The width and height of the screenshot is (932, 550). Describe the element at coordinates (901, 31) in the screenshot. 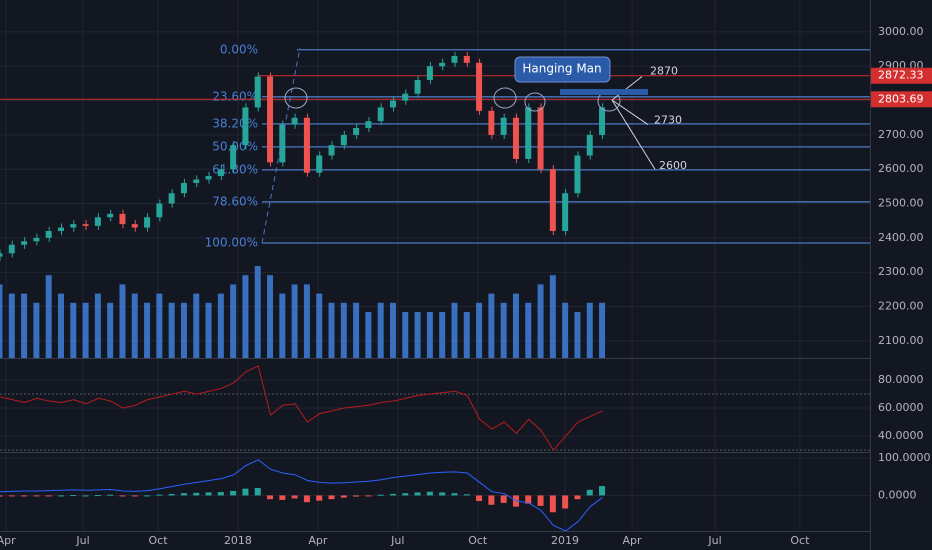

I see `y-tick-label: 3000.00` at that location.